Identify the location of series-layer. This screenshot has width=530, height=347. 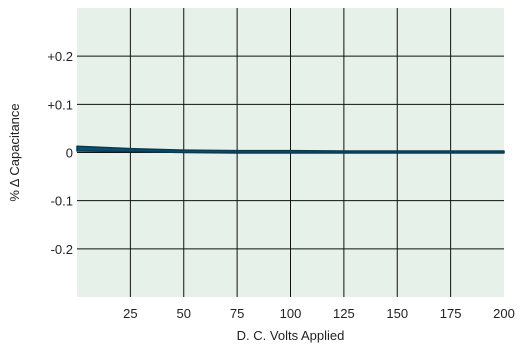
(290, 149).